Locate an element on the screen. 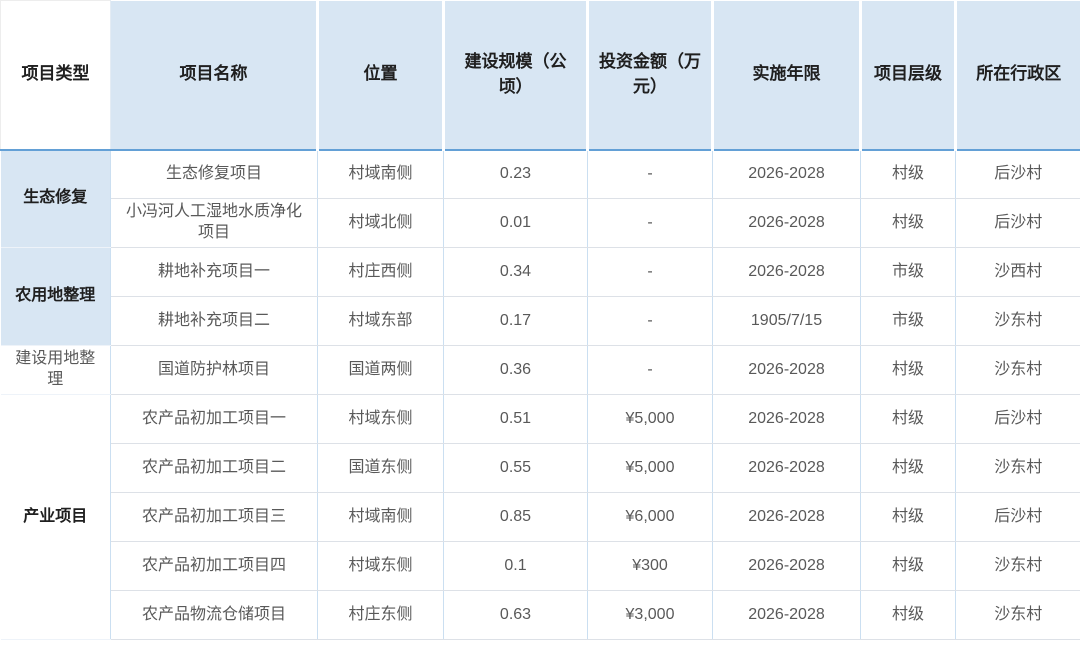 The image size is (1080, 648). cell-scale: 0.36 is located at coordinates (515, 370).